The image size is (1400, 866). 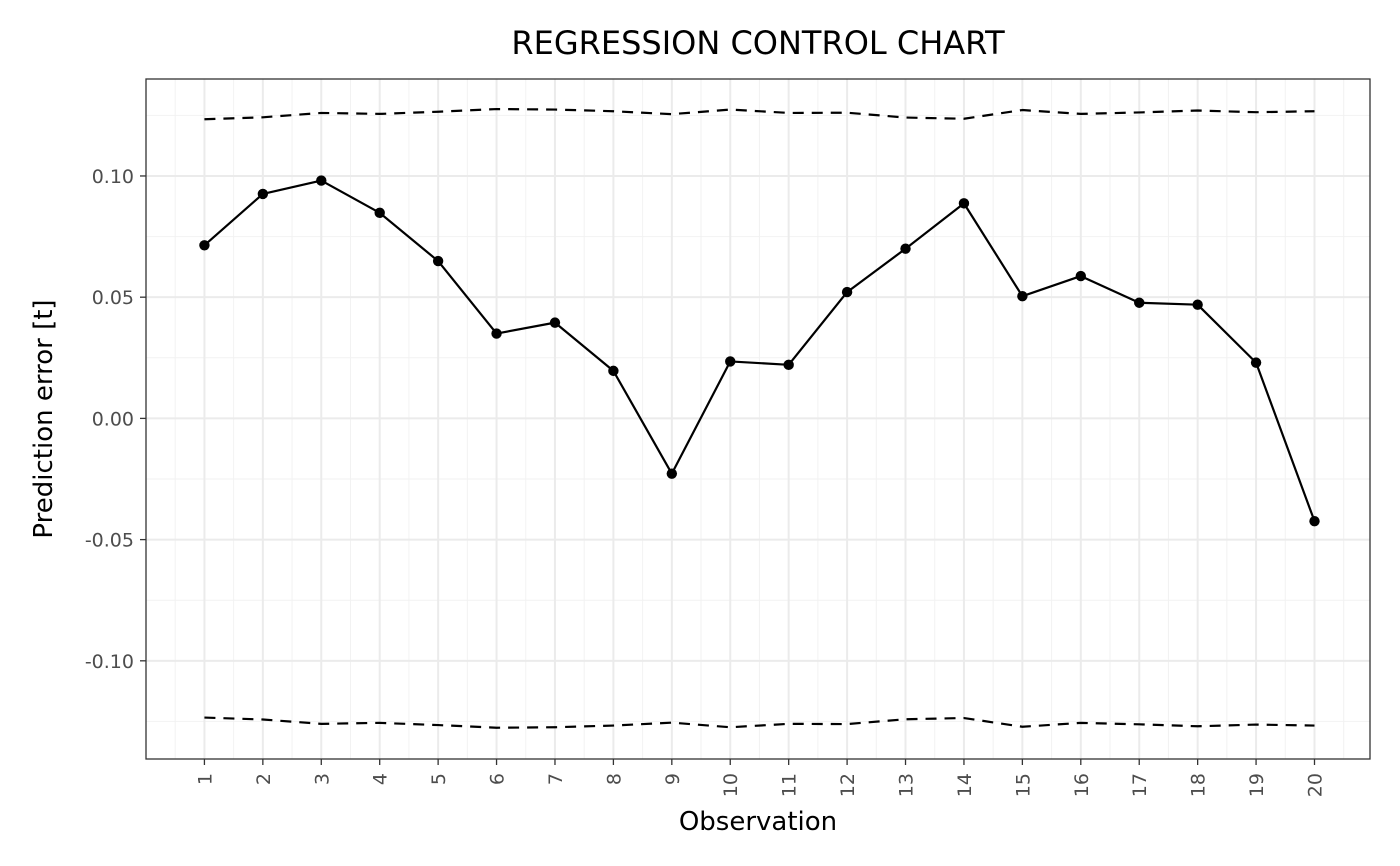 What do you see at coordinates (44, 418) in the screenshot?
I see `y-axis-title: Prediction error [t]` at bounding box center [44, 418].